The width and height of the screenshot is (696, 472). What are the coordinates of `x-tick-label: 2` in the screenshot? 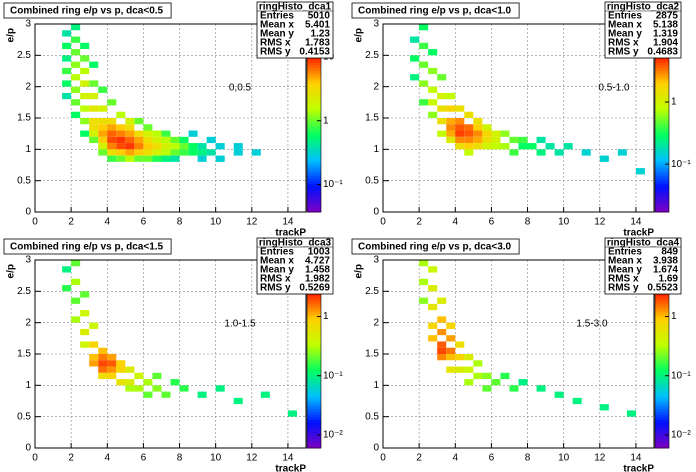 It's located at (419, 458).